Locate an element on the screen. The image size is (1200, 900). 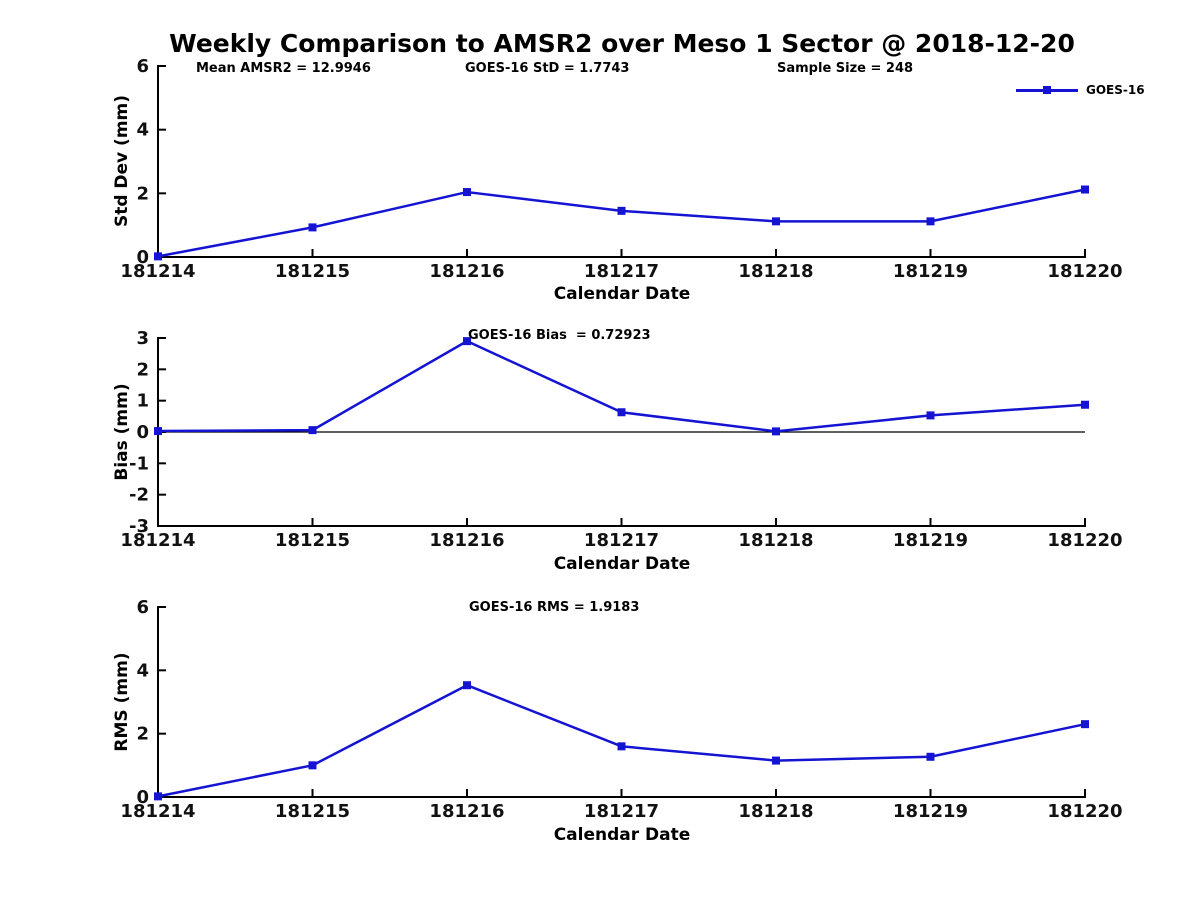
y-tick-label: -3 is located at coordinates (139, 526).